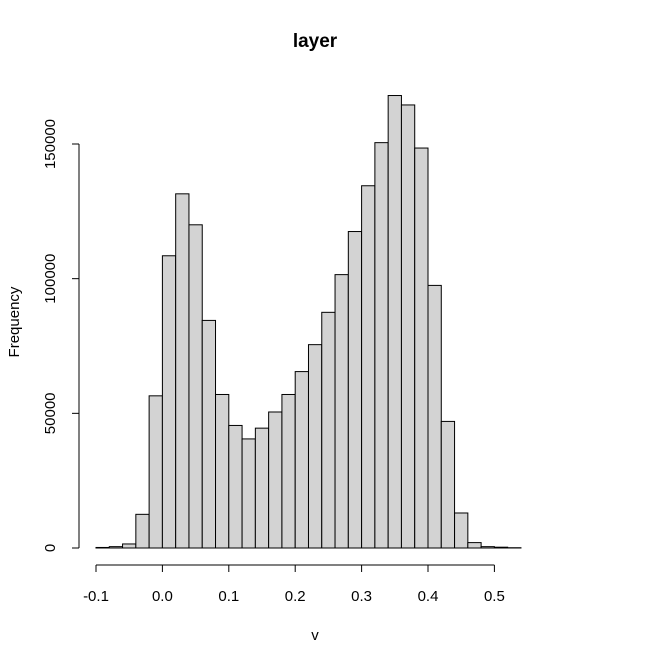  I want to click on y-axis: 0 50000 100000 150000, so click(61, 335).